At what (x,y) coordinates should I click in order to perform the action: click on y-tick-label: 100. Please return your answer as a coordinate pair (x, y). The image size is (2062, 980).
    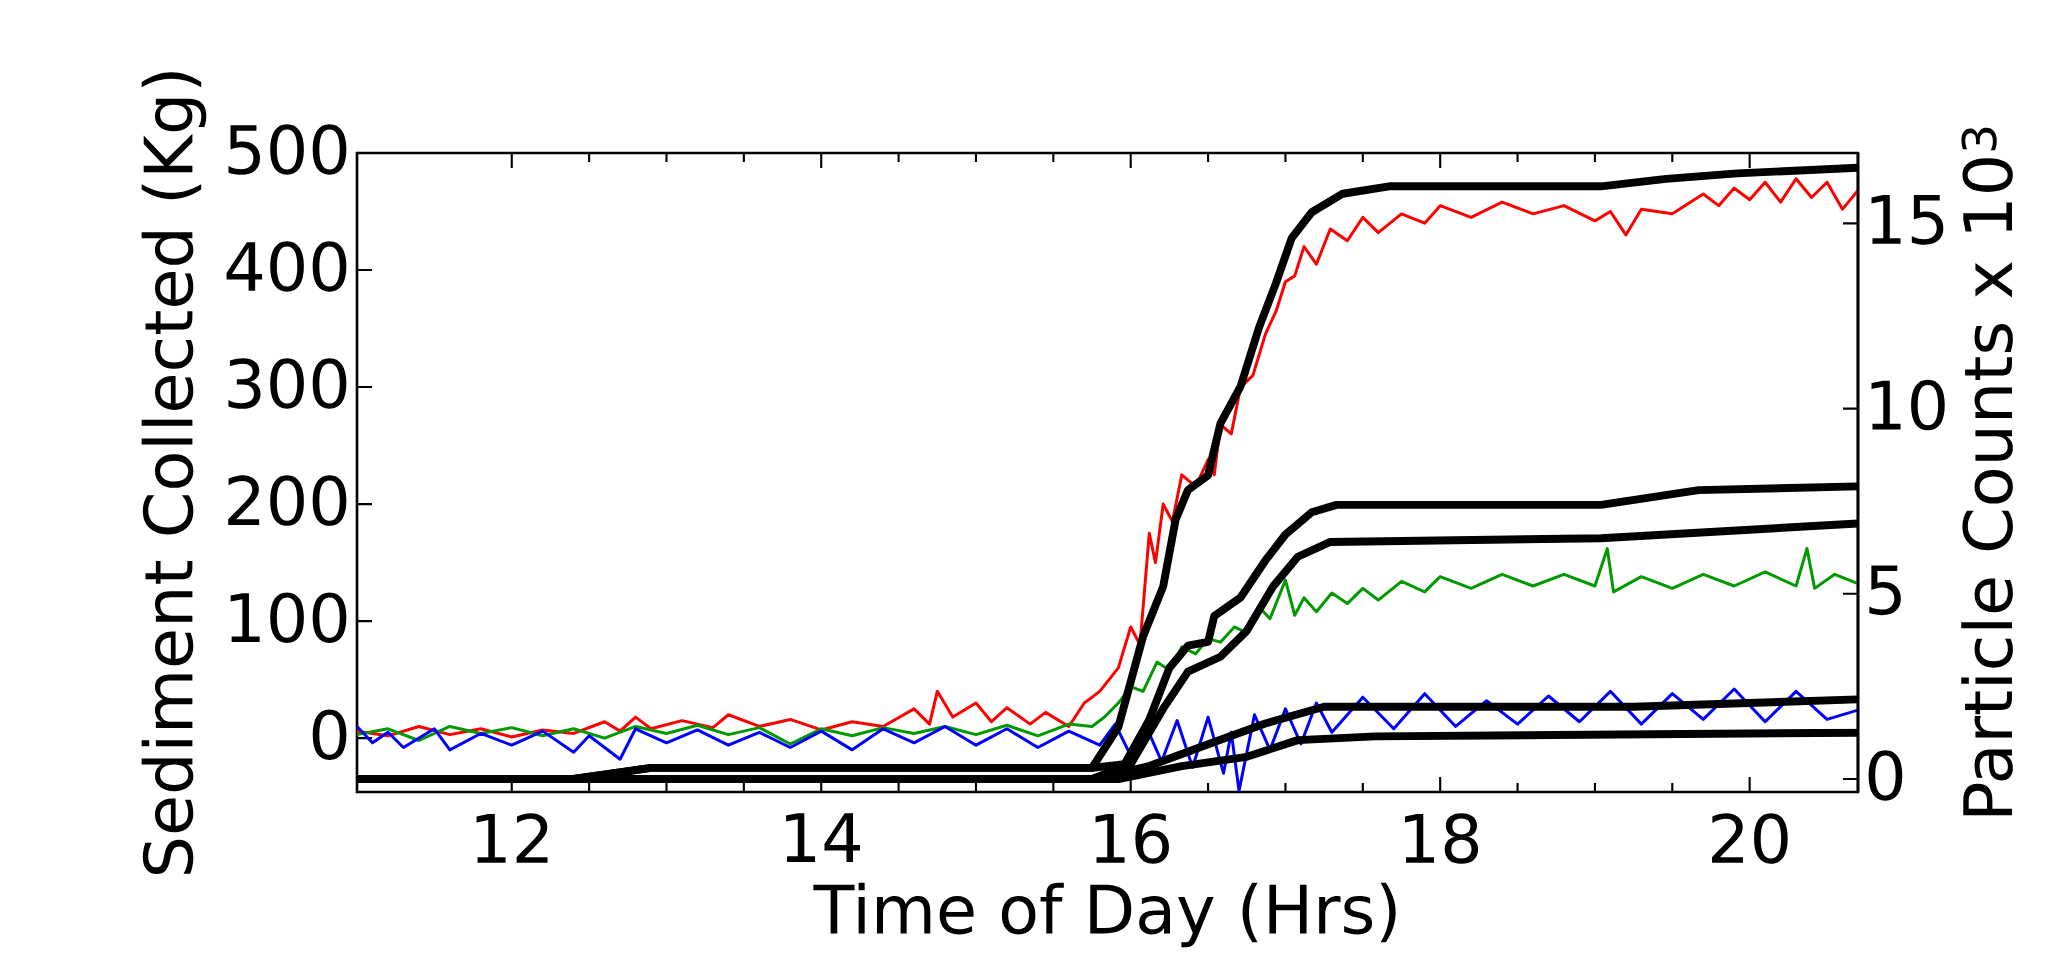
    Looking at the image, I should click on (288, 617).